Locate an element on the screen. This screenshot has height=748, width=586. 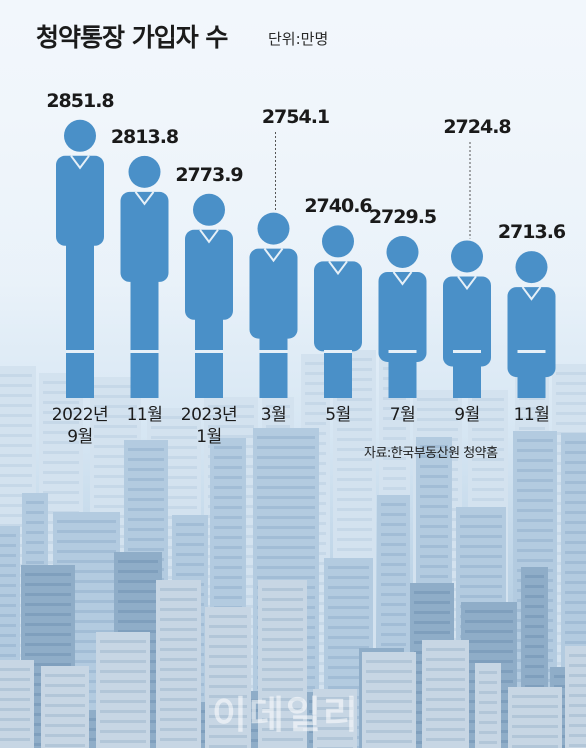
category-label-line: 7월 is located at coordinates (402, 415).